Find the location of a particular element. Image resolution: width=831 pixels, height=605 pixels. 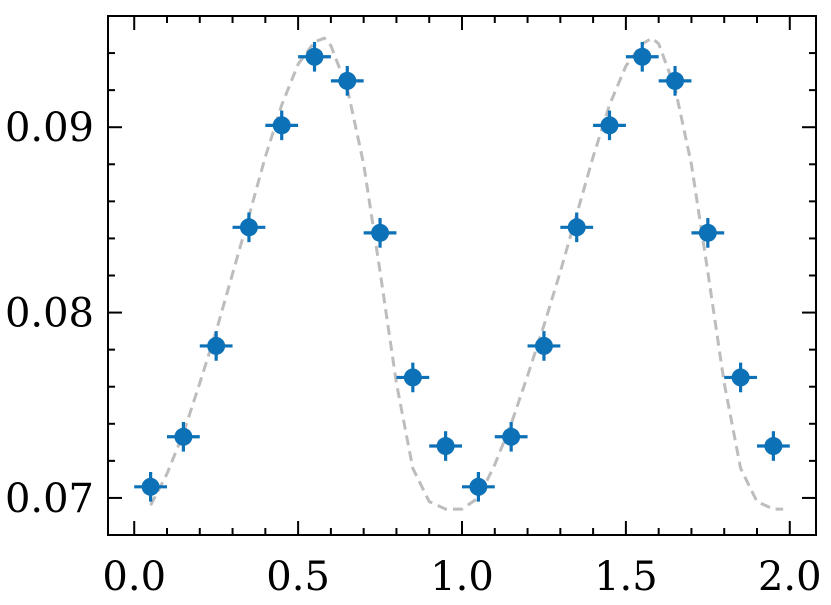

y-tick-label: 0.08 is located at coordinates (49, 314).